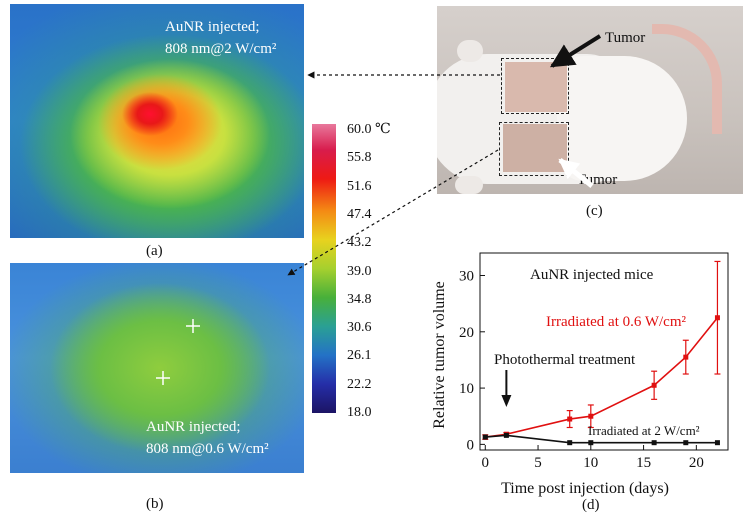 This screenshot has height=519, width=750. I want to click on arrow-down-icon, so click(506, 401).